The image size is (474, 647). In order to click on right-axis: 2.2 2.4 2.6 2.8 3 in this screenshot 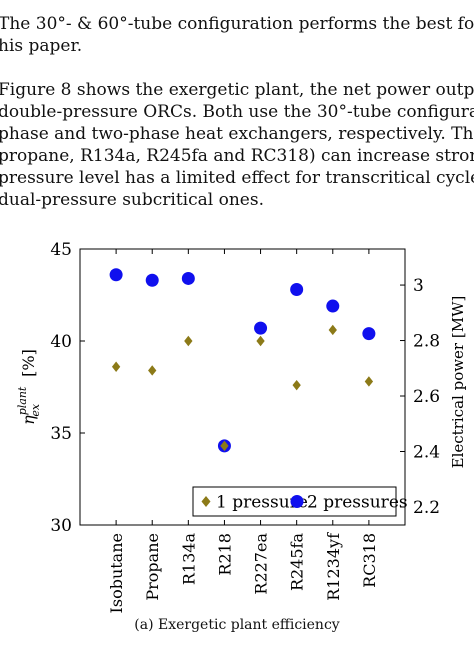, I will do `click(420, 397)`.